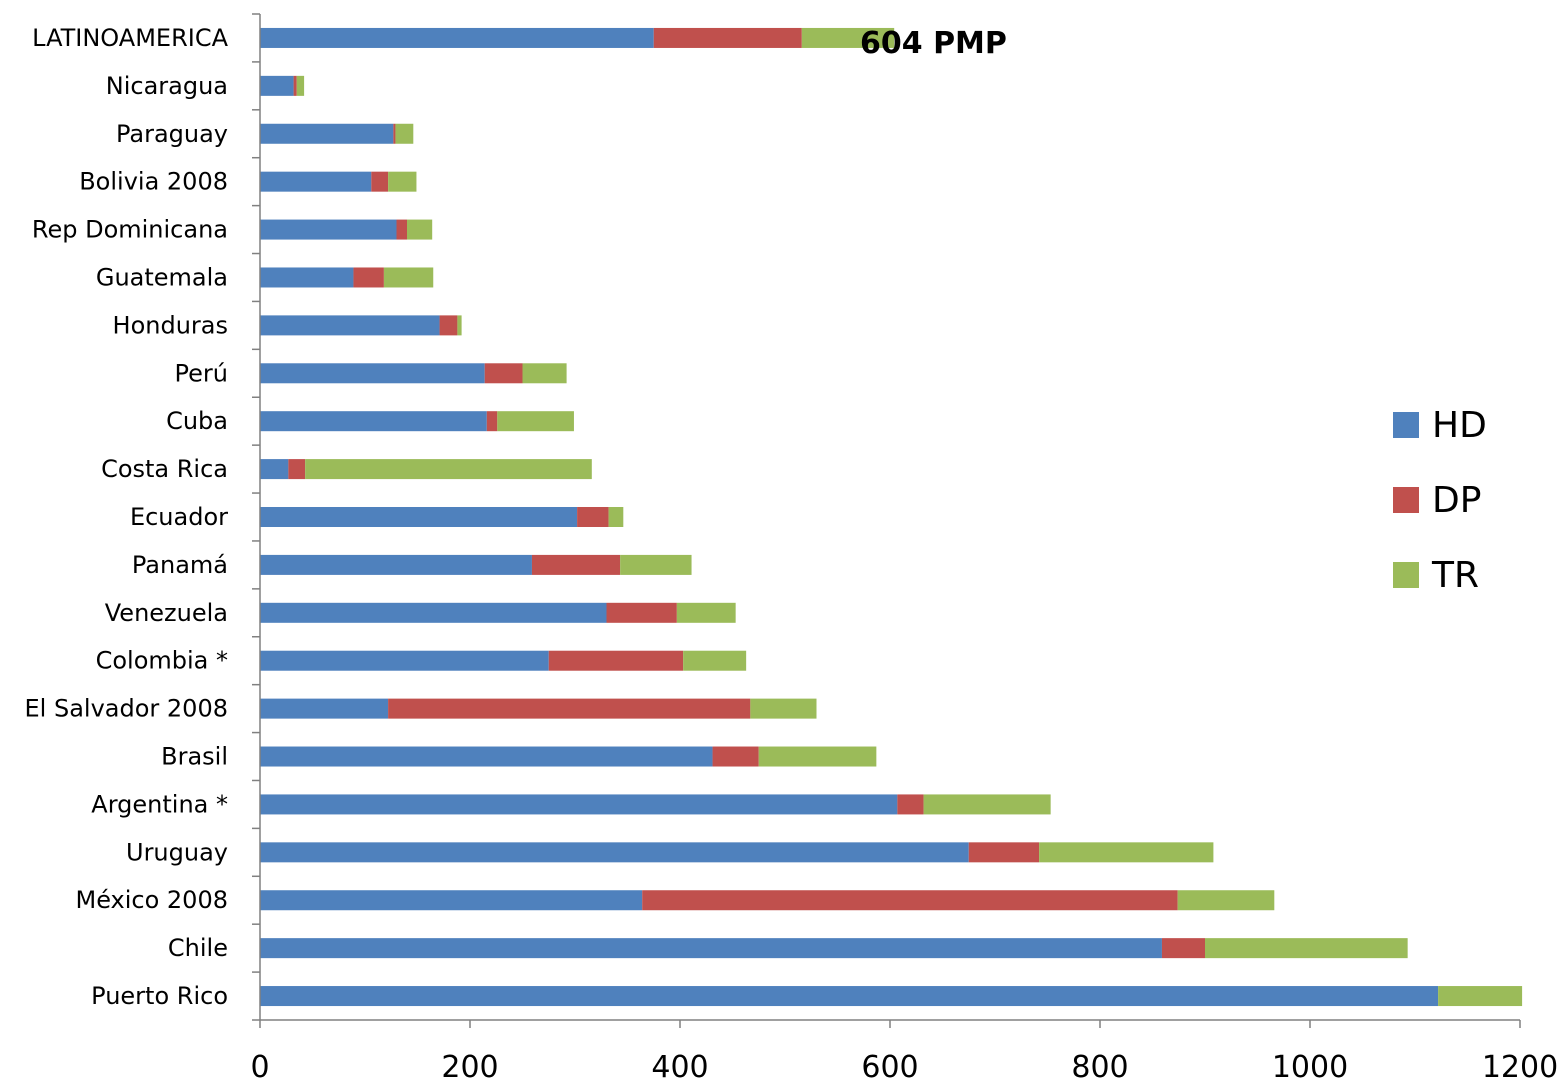  Describe the element at coordinates (179, 517) in the screenshot. I see `category-label-10: Ecuador` at that location.